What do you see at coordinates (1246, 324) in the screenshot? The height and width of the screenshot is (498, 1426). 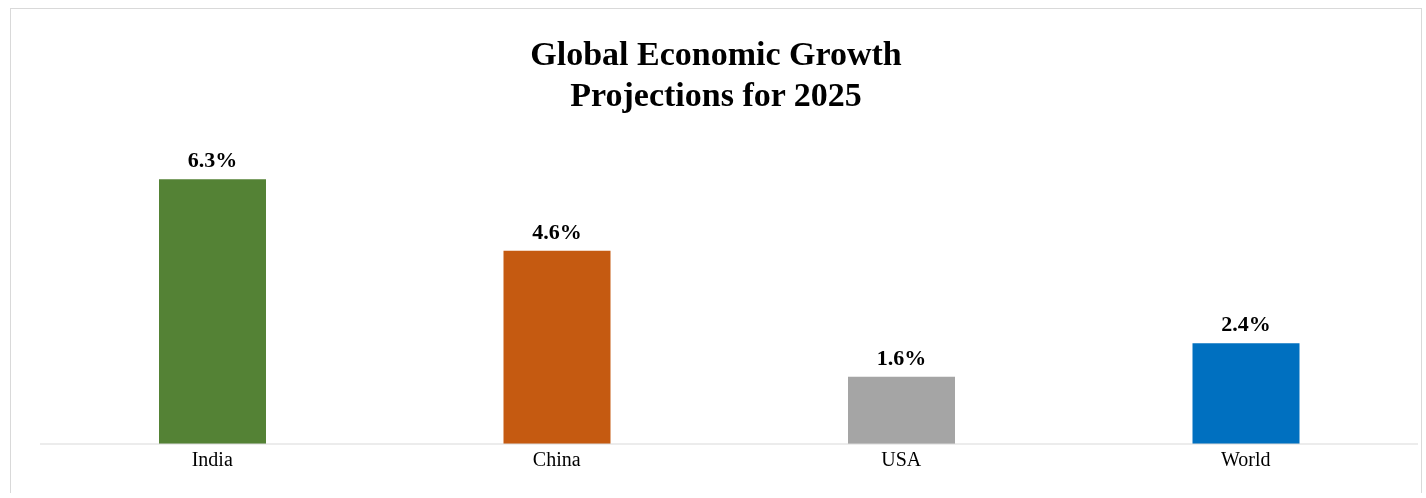 I see `data-label: 2.4%` at bounding box center [1246, 324].